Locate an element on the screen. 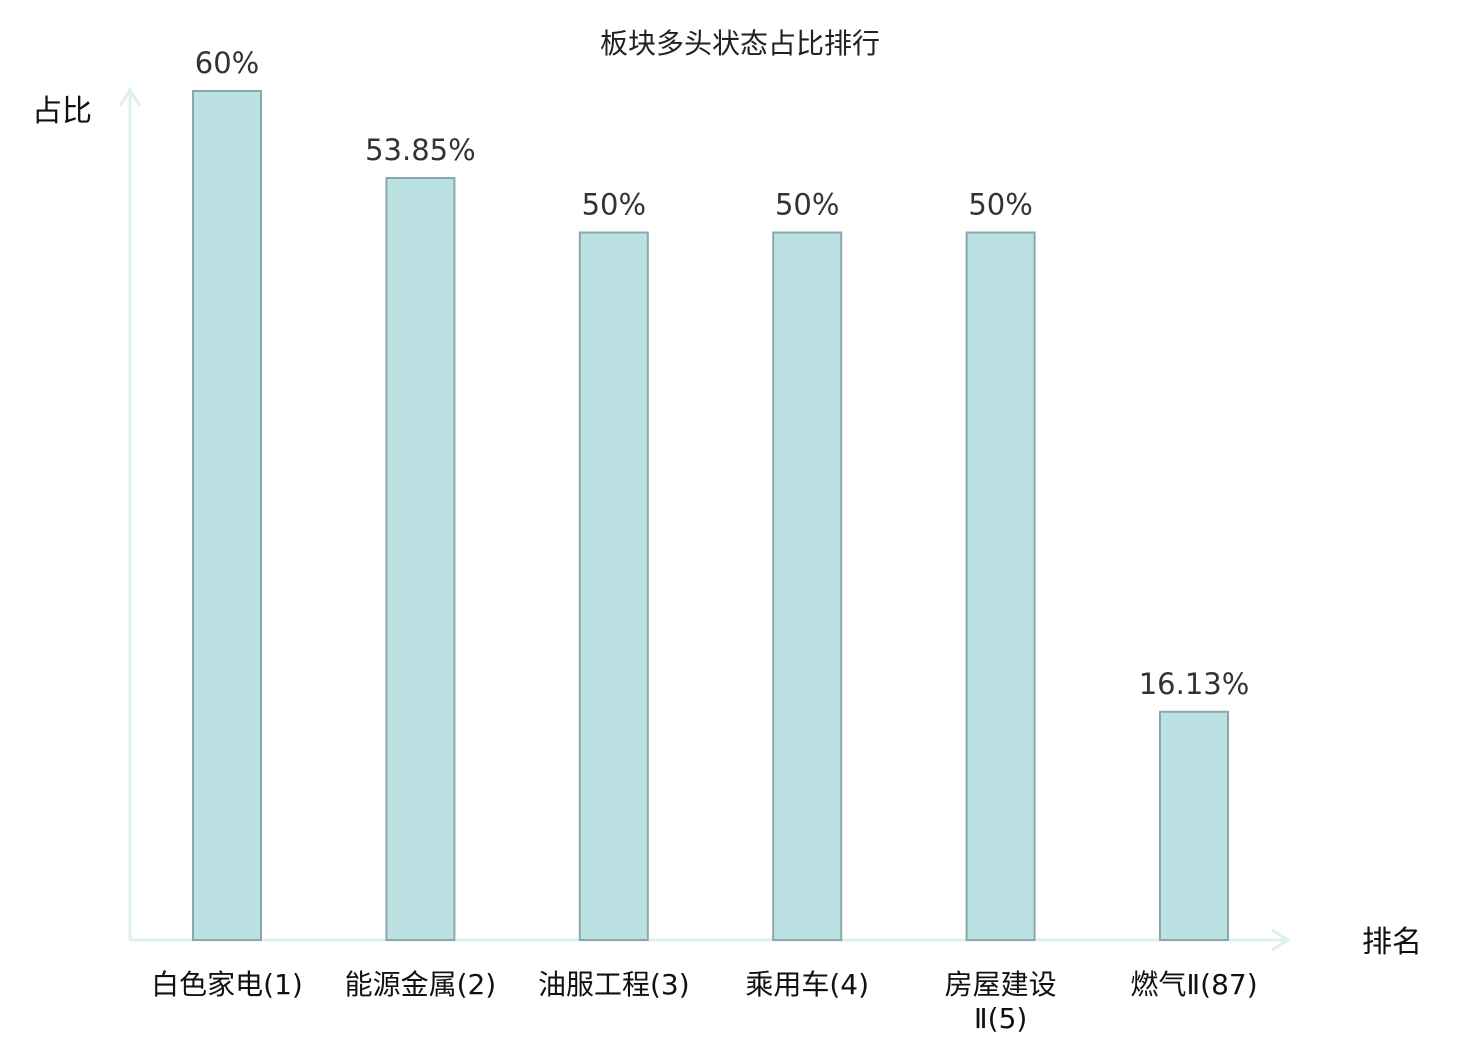 The height and width of the screenshot is (1040, 1480). category-label-3-line-1: 油服工程(3) is located at coordinates (614, 984).